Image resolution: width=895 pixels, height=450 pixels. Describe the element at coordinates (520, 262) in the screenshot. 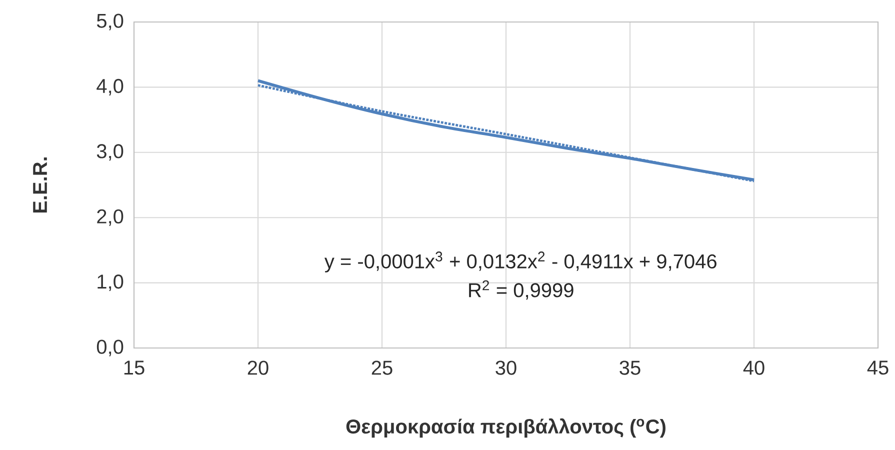

I see `annotation: y = -0,0001x$^{3}$ + 0,0132x$^{2}$ - 0,4911x + 9,7046` at that location.